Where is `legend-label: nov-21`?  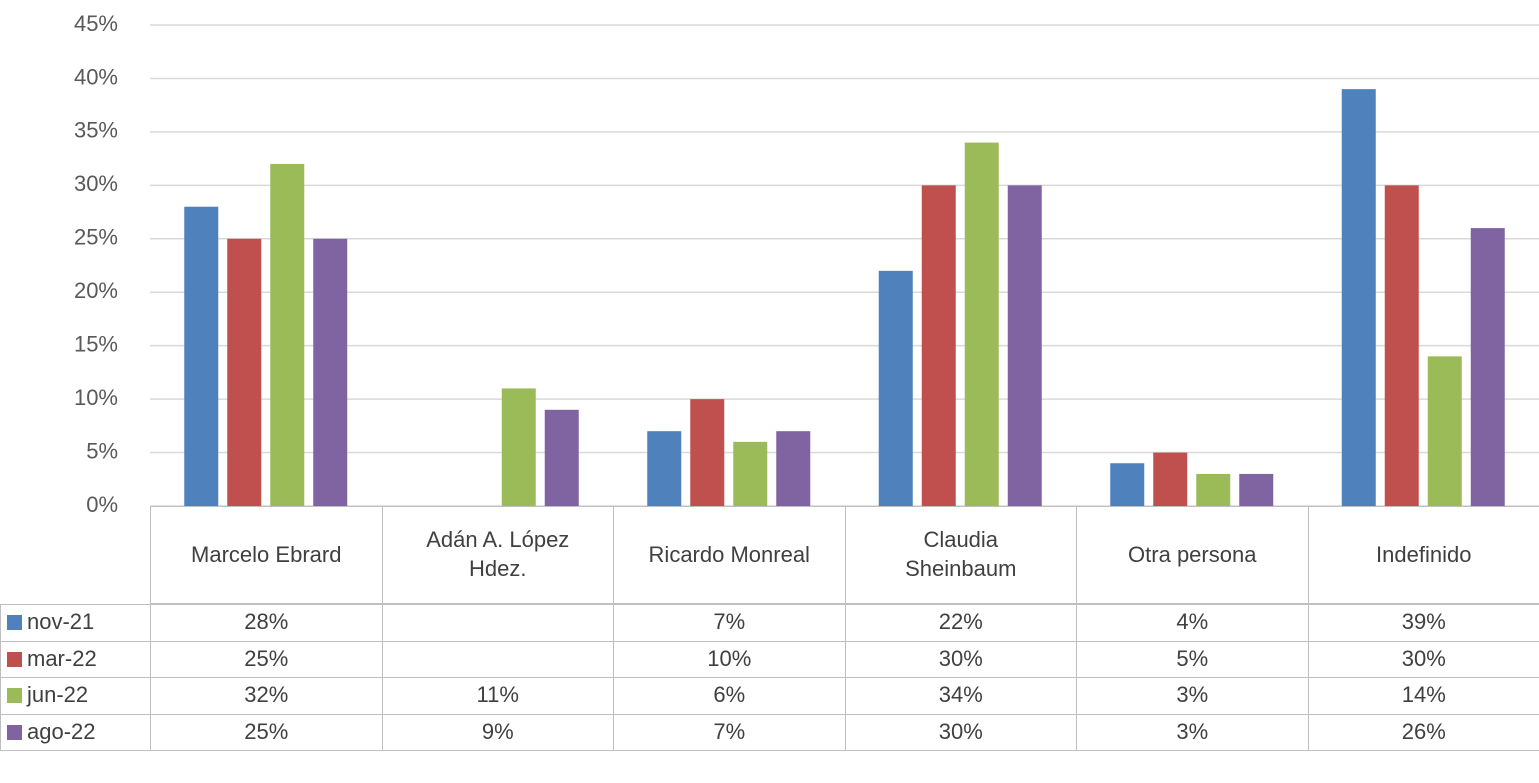 legend-label: nov-21 is located at coordinates (61, 622).